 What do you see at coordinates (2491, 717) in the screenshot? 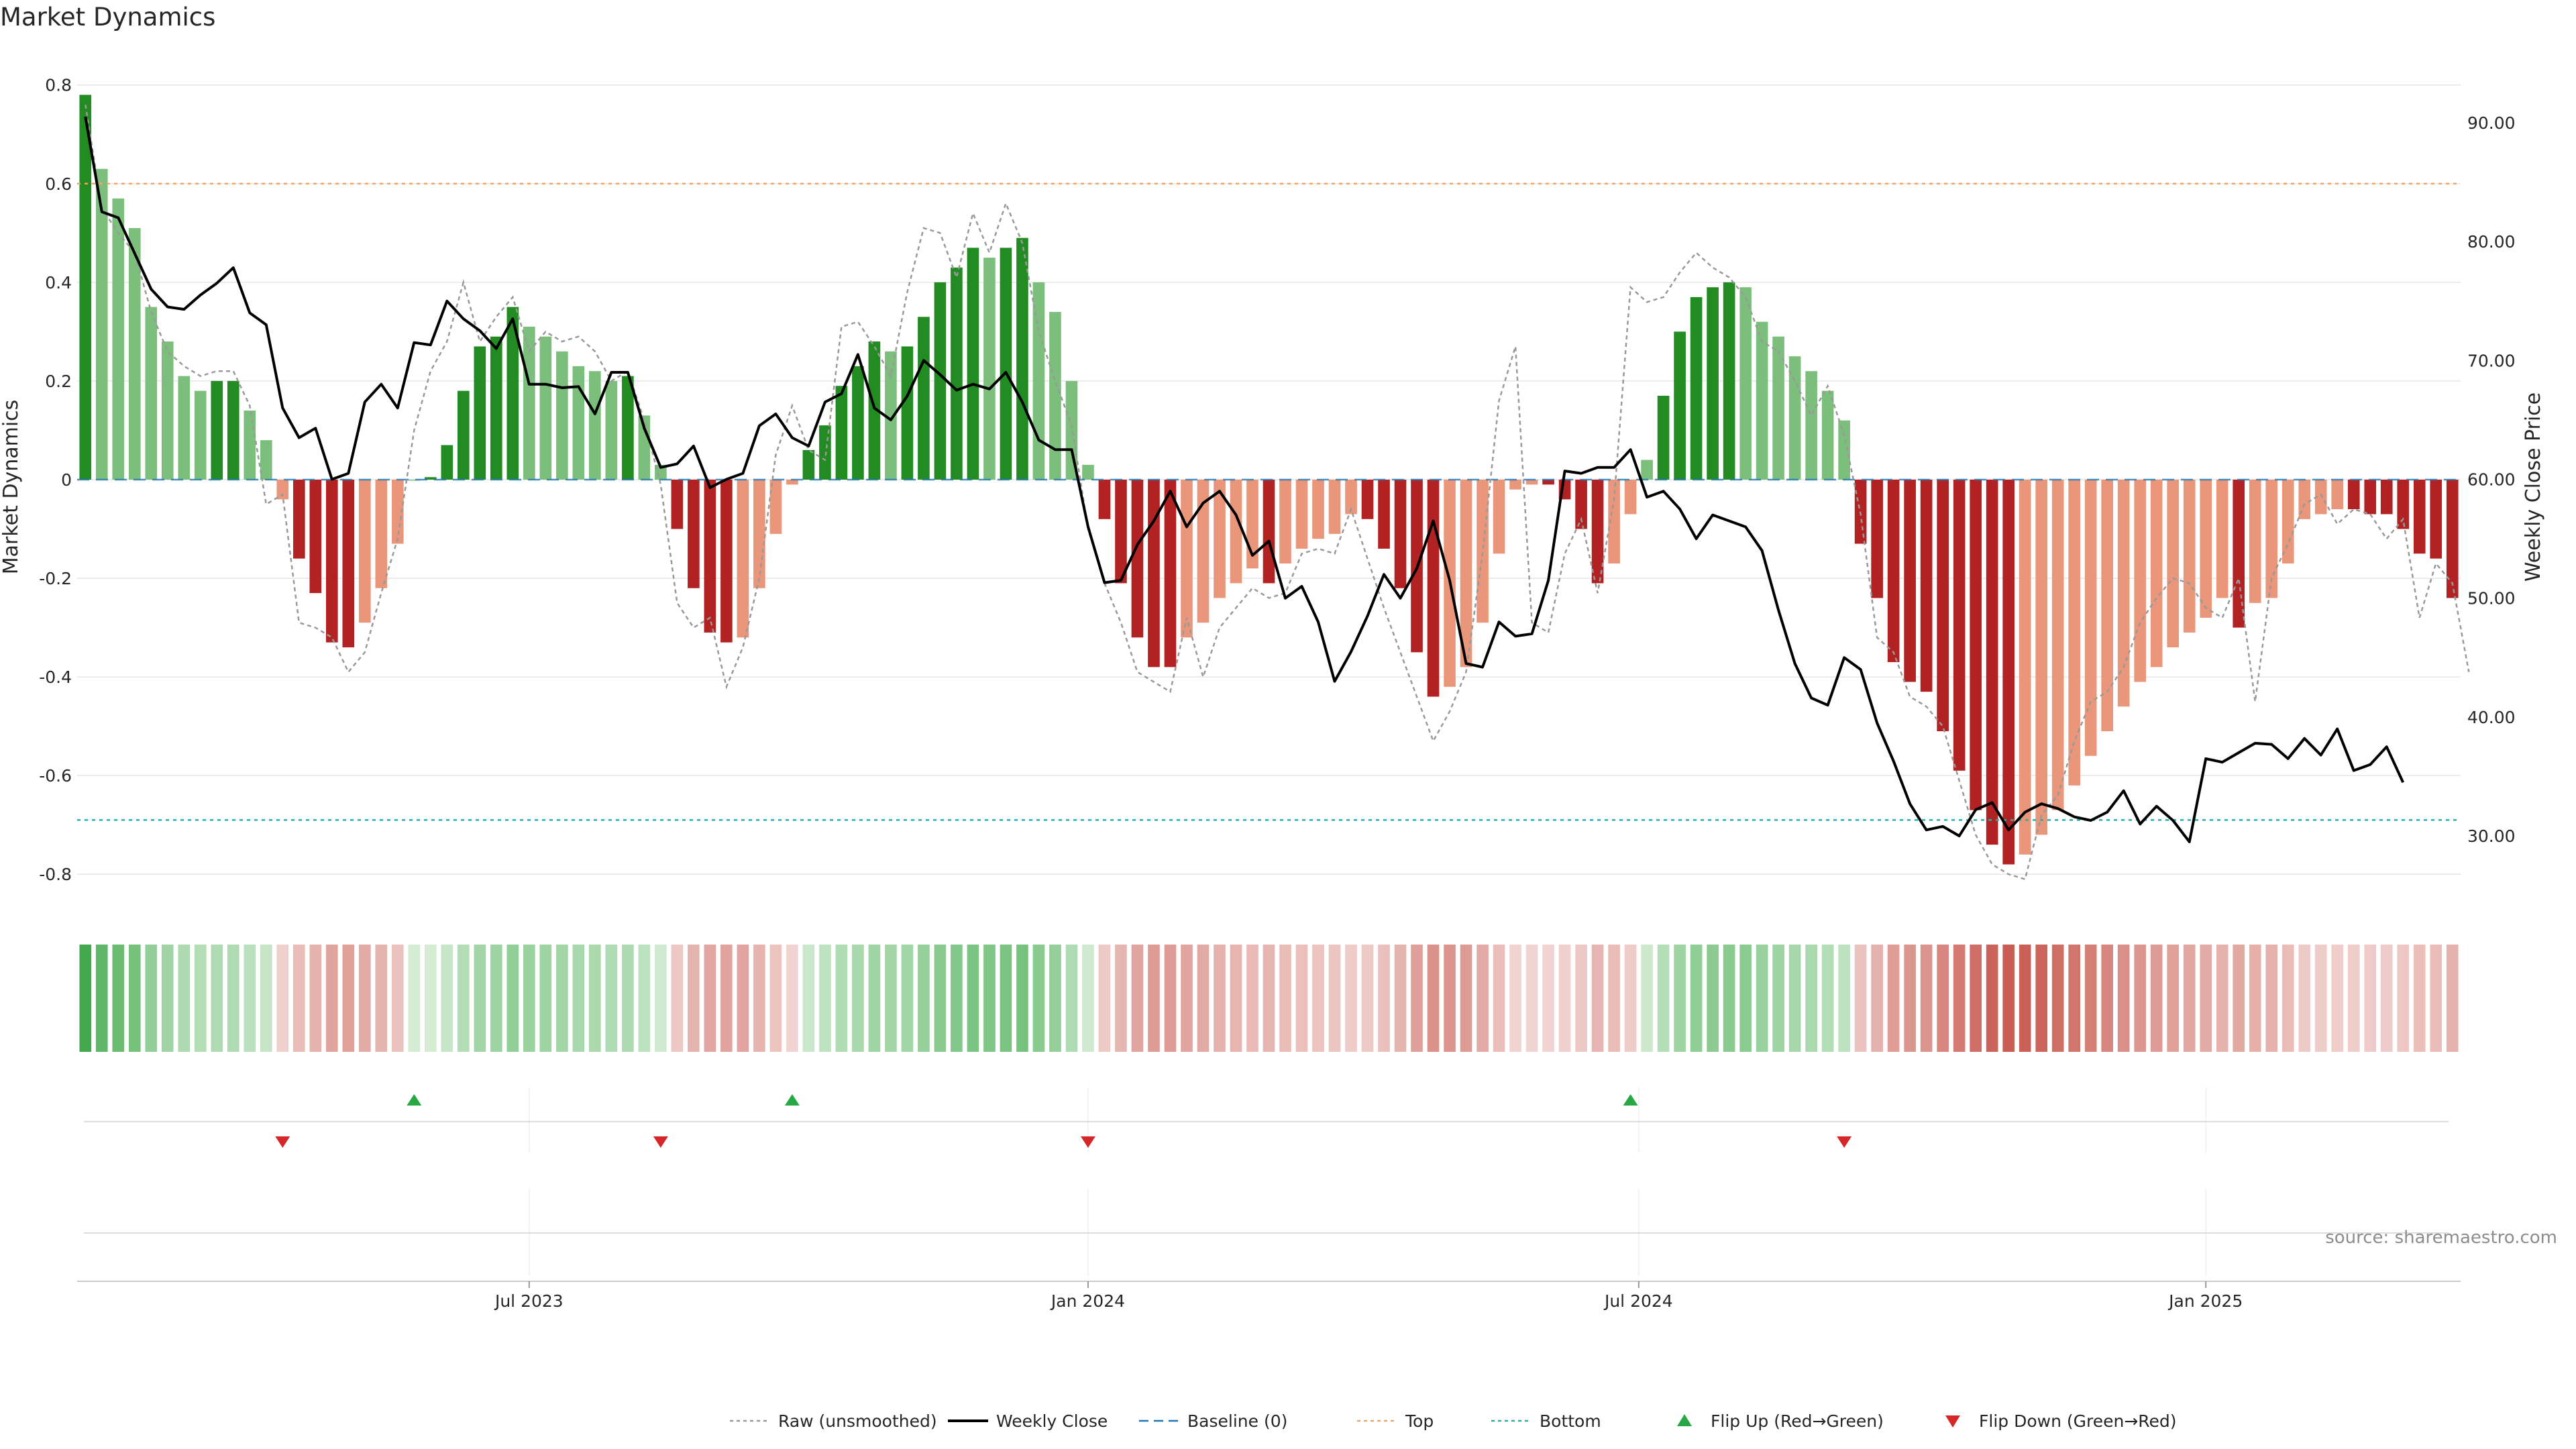
I see `y-tick-right: 40.00` at bounding box center [2491, 717].